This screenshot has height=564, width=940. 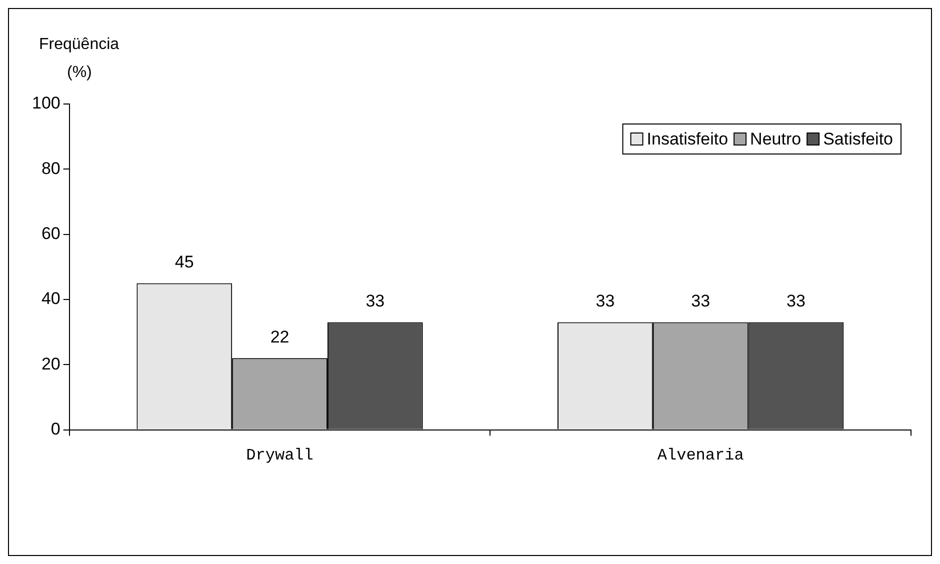 I want to click on legend-label: Insatisfeito, so click(x=687, y=139).